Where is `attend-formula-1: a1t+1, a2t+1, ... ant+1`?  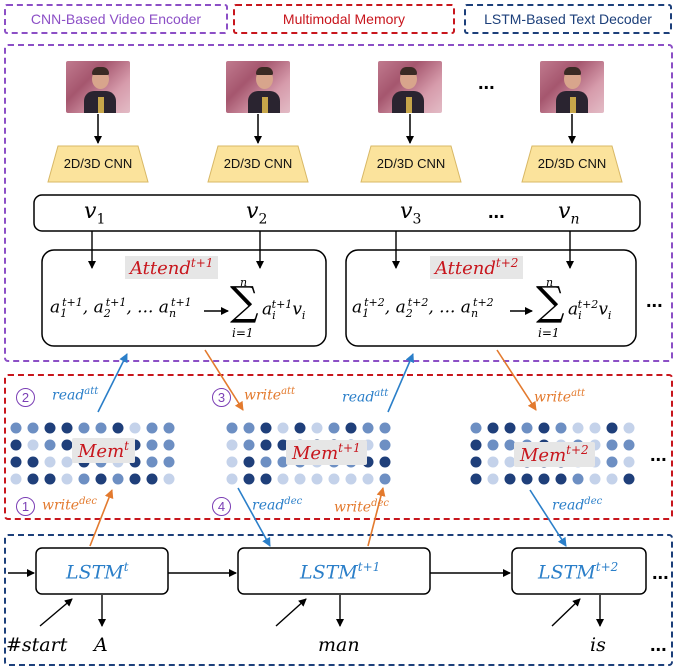 attend-formula-1: a1t+1, a2t+1, ... ant+1 is located at coordinates (121, 308).